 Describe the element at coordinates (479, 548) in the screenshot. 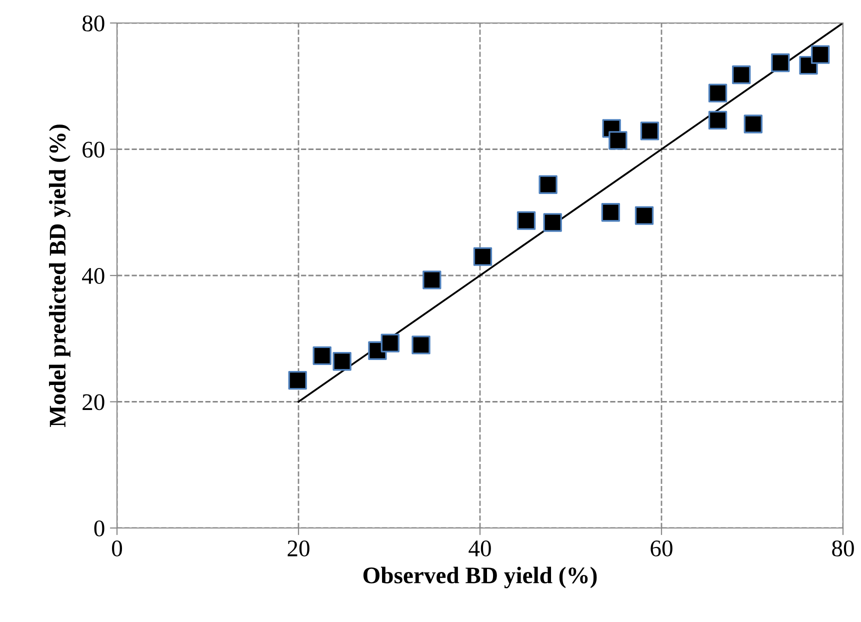

I see `x-tick-label: 40` at that location.